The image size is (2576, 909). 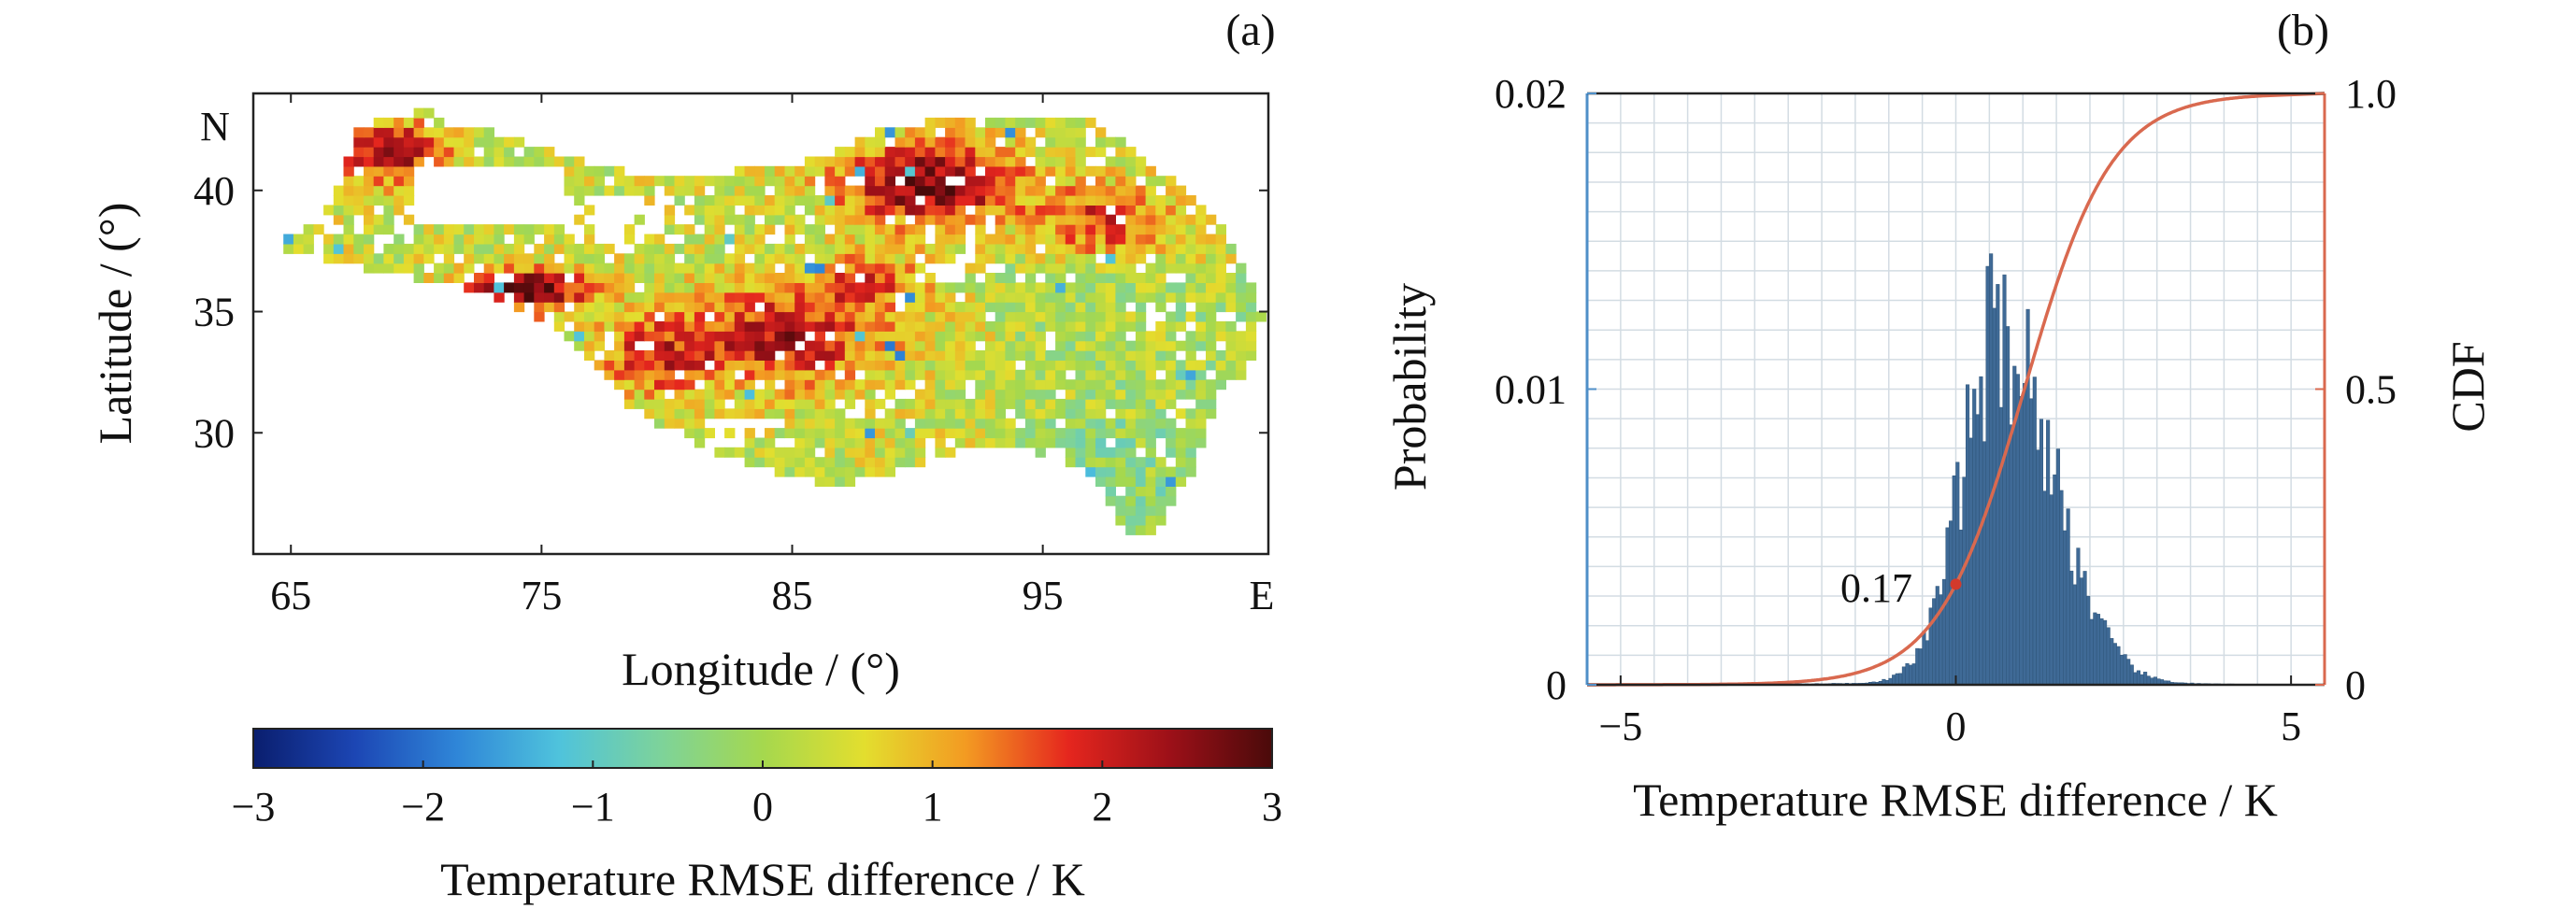 I want to click on histogram-bars, so click(x=2003, y=469).